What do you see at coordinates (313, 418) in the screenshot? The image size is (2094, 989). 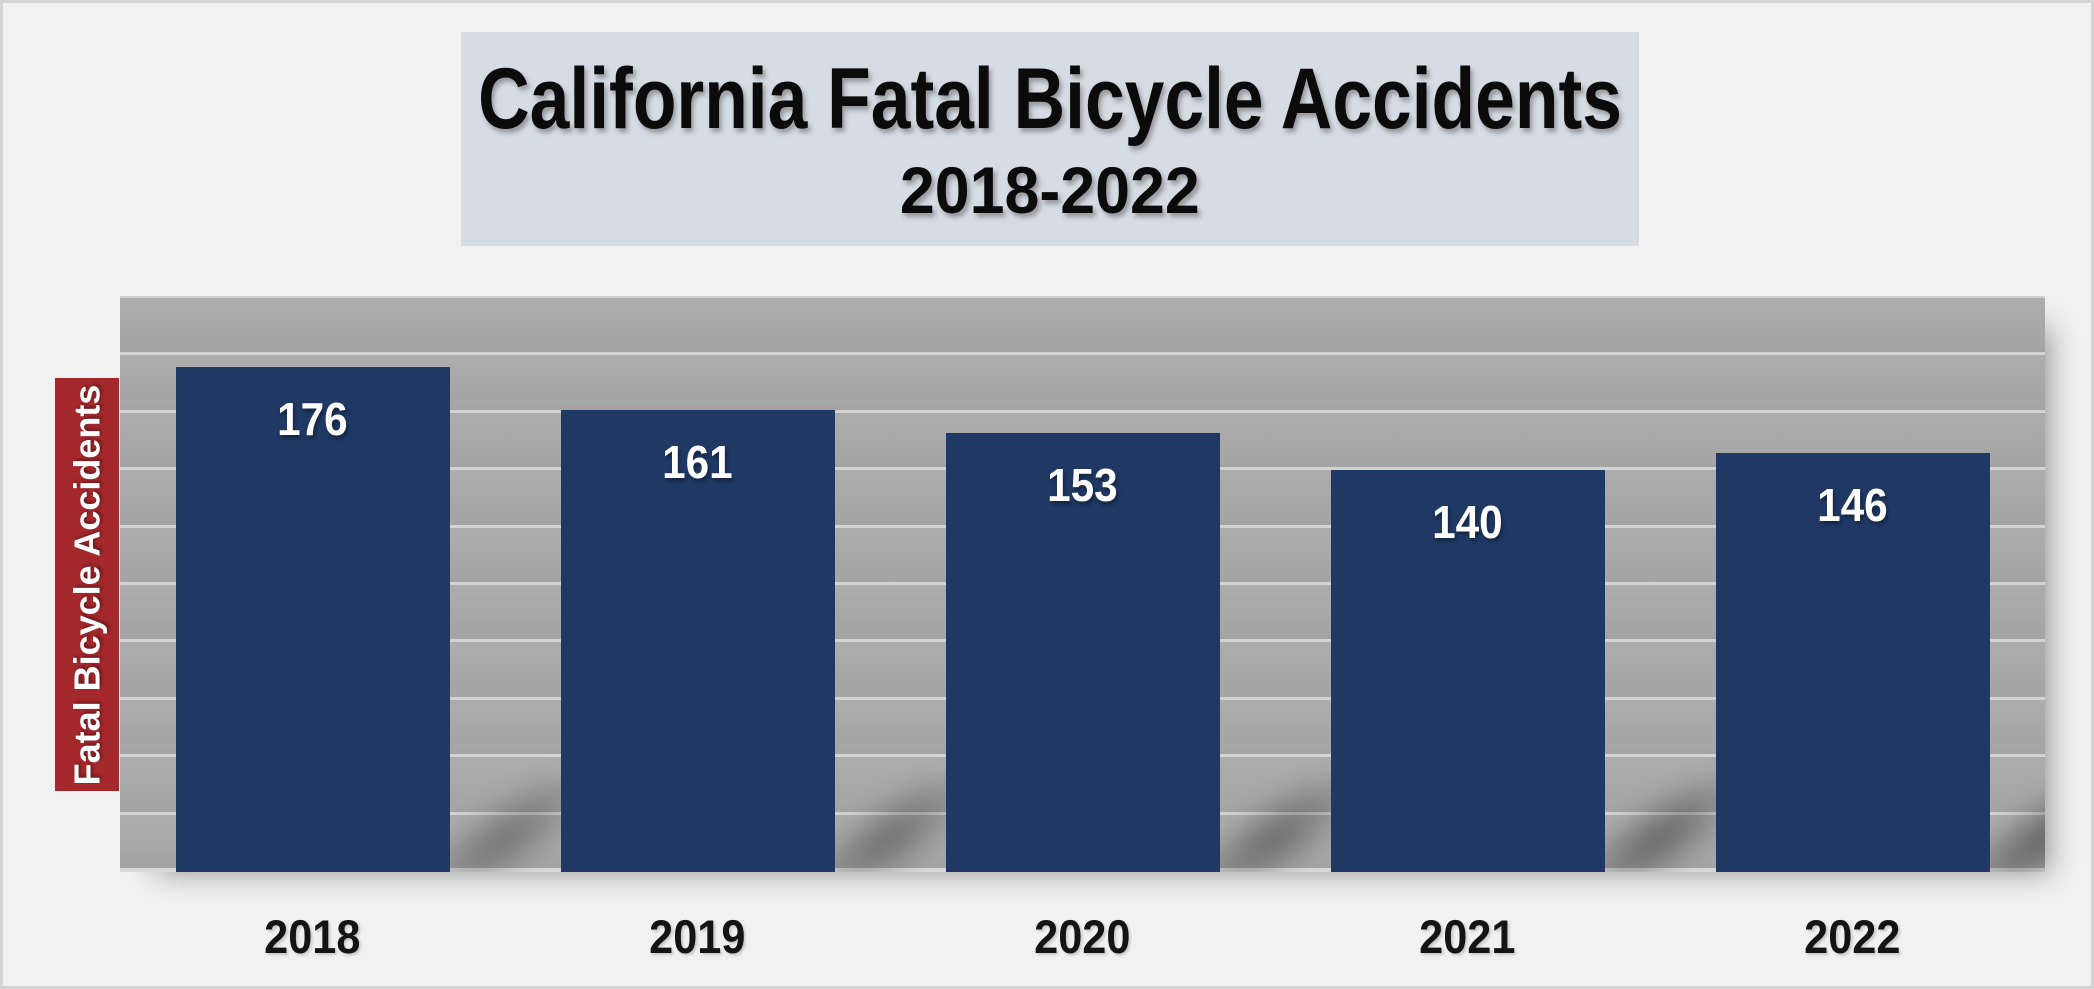 I see `bar-value-label: 176` at bounding box center [313, 418].